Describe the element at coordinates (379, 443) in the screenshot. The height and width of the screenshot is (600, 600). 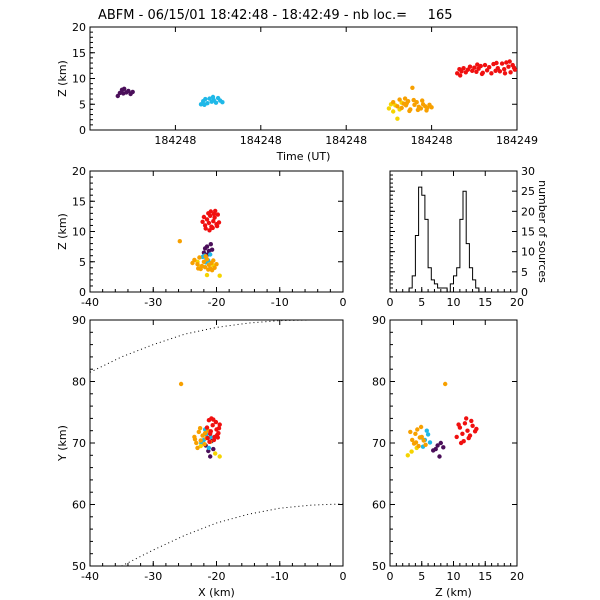
I see `z-y-view-ytick-label: 70` at that location.